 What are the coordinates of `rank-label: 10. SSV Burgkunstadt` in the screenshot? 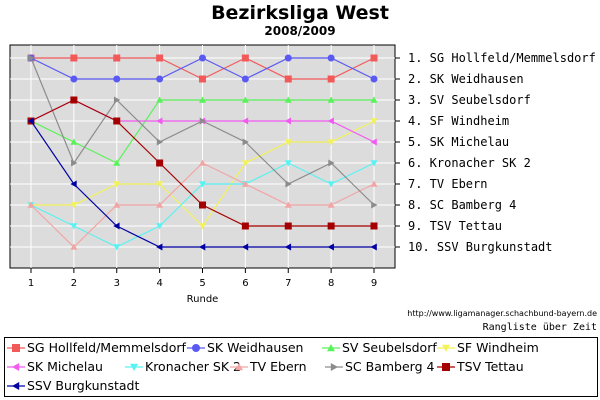 It's located at (480, 247).